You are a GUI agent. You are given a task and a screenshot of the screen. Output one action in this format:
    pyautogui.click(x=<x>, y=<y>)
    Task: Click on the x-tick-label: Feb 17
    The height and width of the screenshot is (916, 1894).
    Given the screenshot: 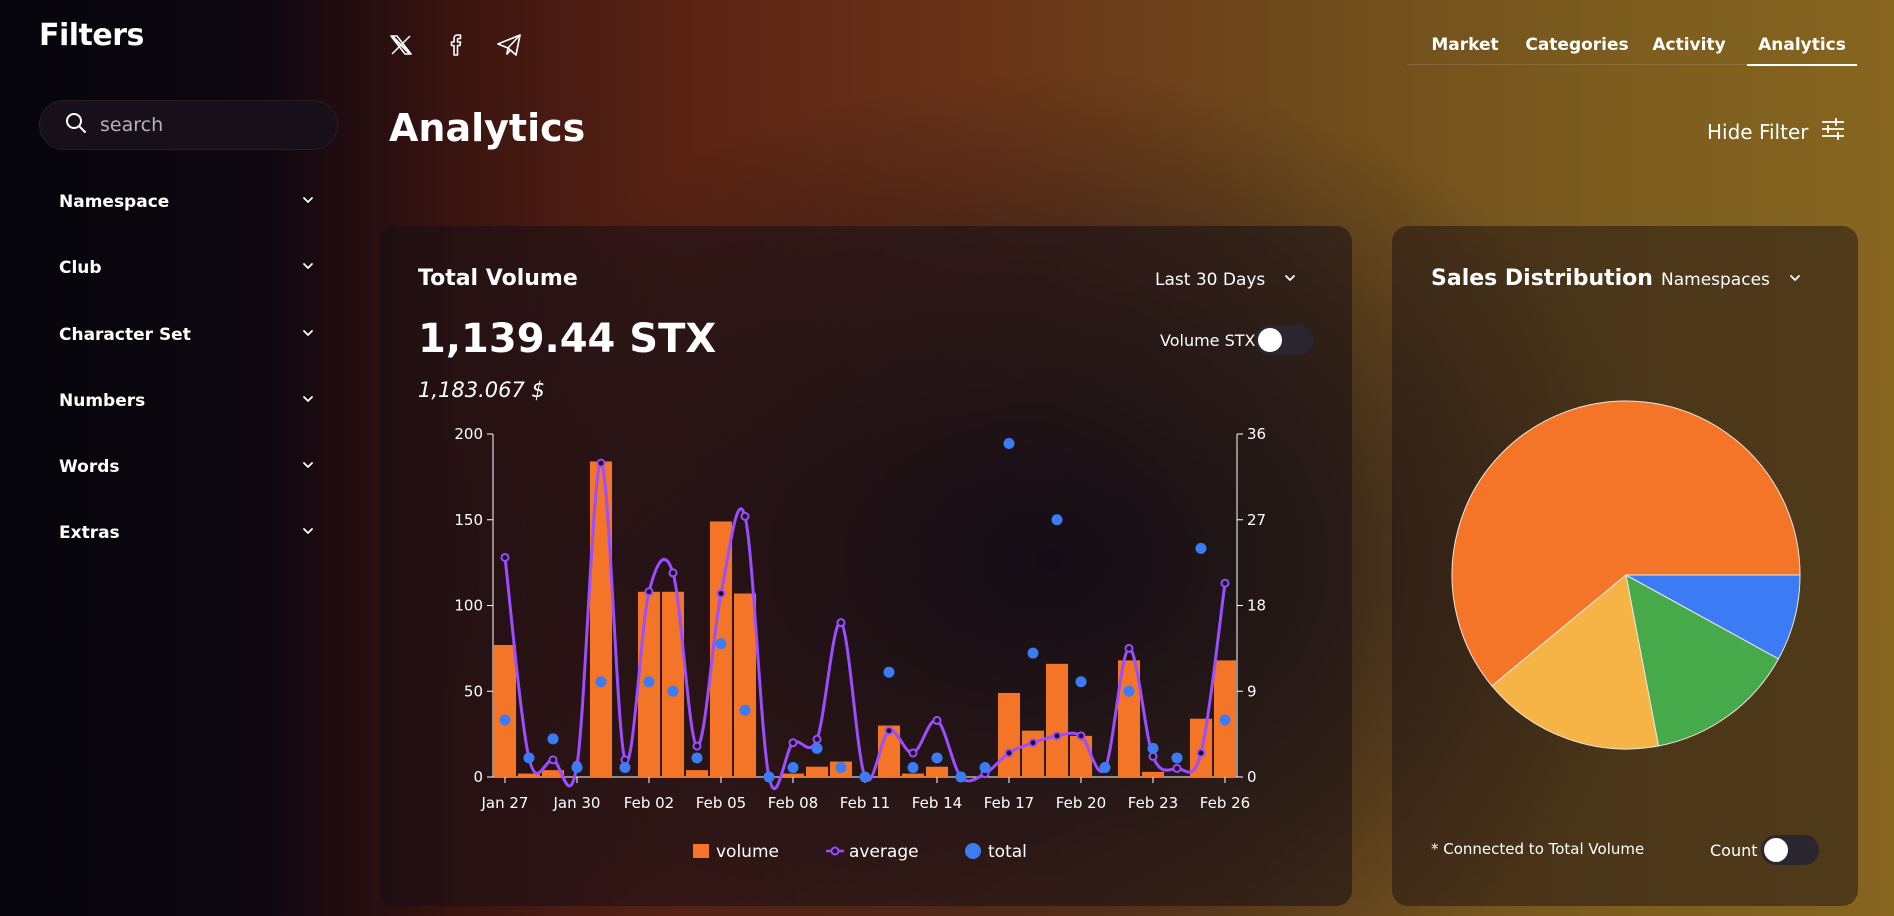 What is the action you would take?
    pyautogui.click(x=1009, y=803)
    